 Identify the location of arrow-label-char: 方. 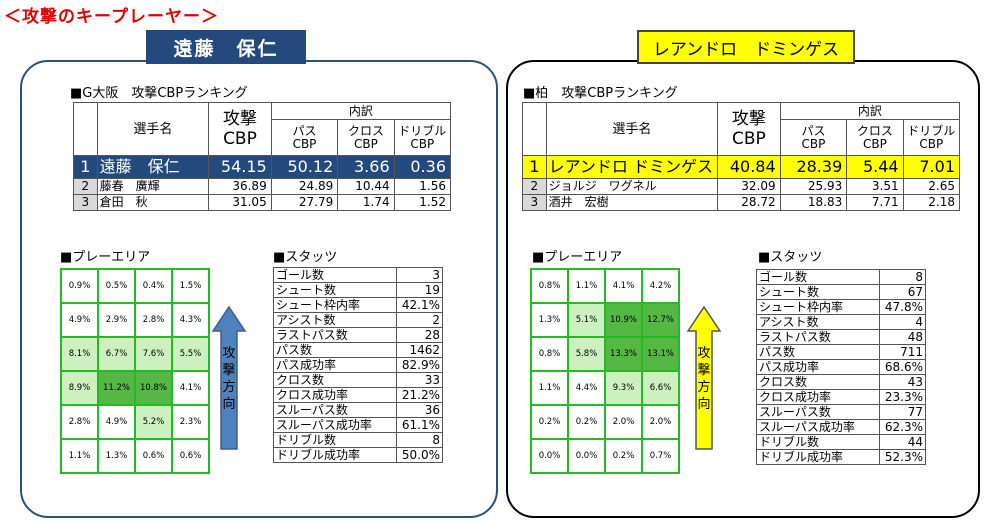
(229, 387).